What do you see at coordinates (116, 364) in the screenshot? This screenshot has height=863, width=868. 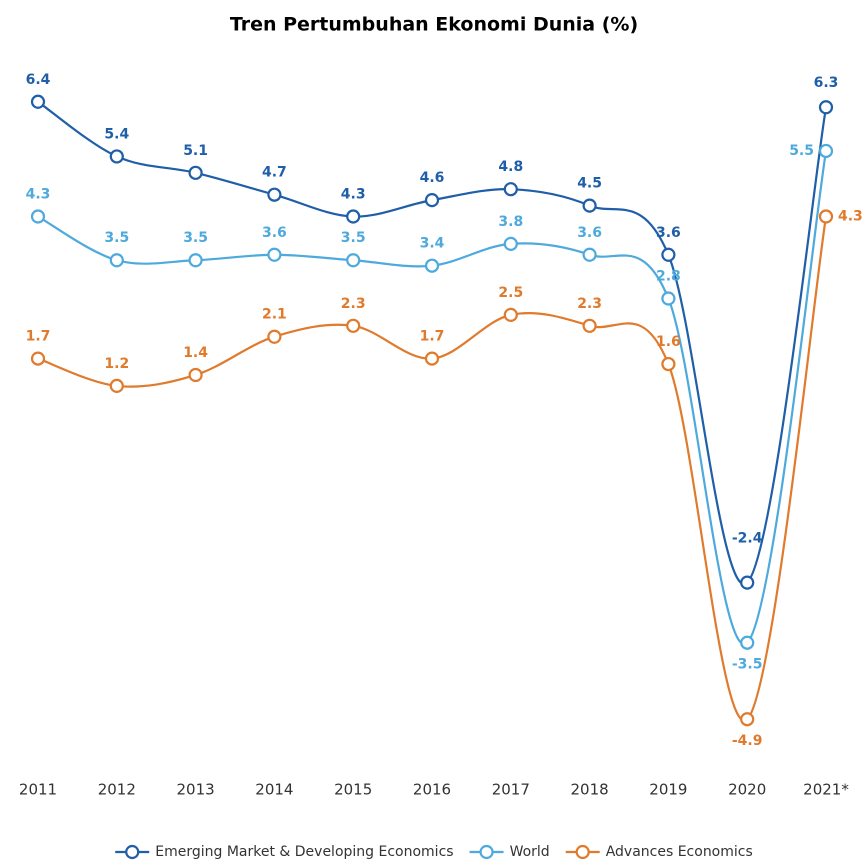 I see `data-label: 1.2` at bounding box center [116, 364].